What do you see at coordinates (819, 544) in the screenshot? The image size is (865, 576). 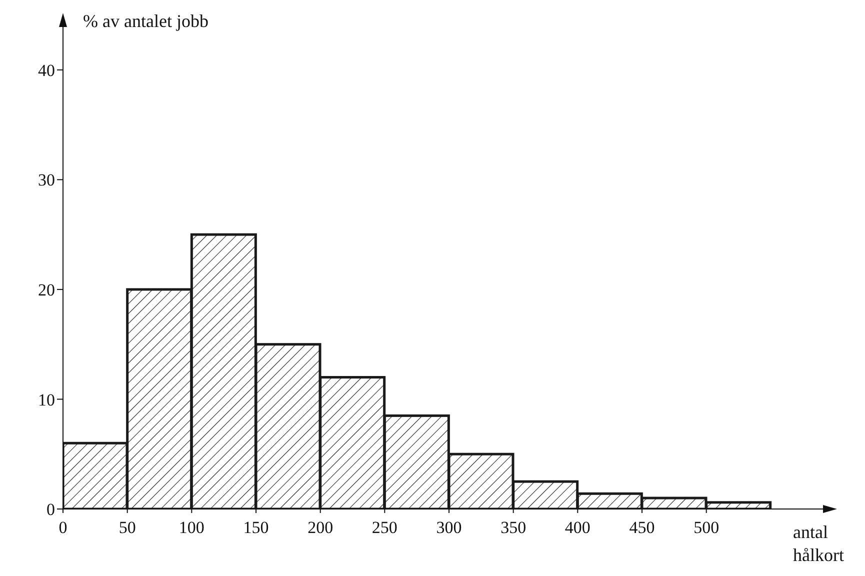 I see `x-axis-title: antal hålkort` at bounding box center [819, 544].